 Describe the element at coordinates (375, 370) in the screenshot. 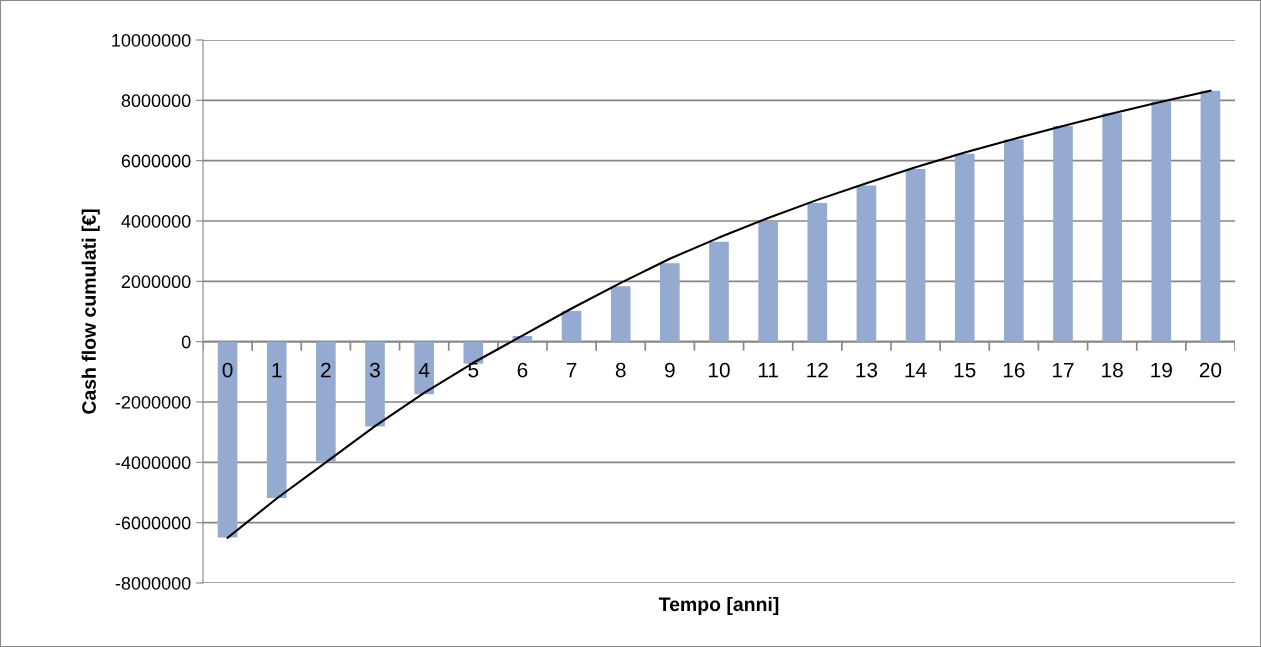

I see `x-tick-label: 3` at that location.